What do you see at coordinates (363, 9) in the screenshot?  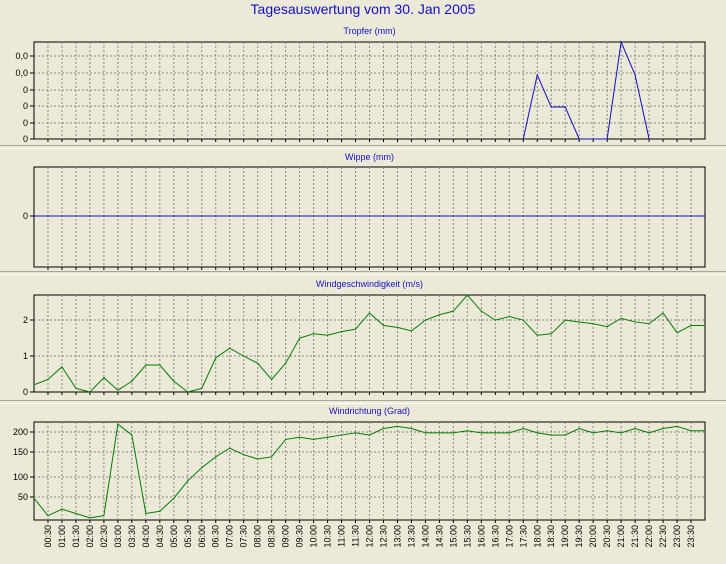 I see `main-title: Tagesauswertung vom 30. Jan 2005` at bounding box center [363, 9].